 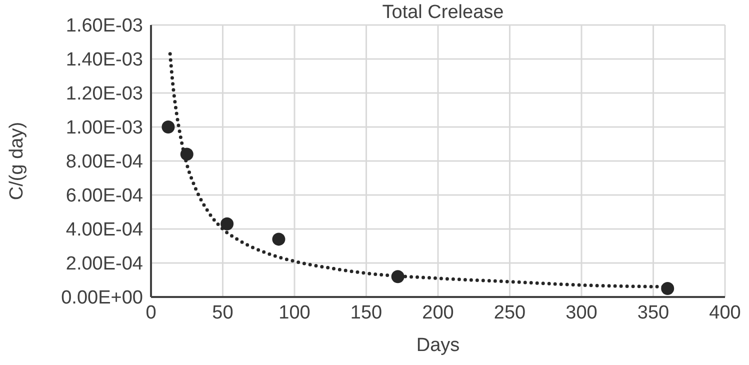 What do you see at coordinates (653, 313) in the screenshot?
I see `x-tick-label: 350` at bounding box center [653, 313].